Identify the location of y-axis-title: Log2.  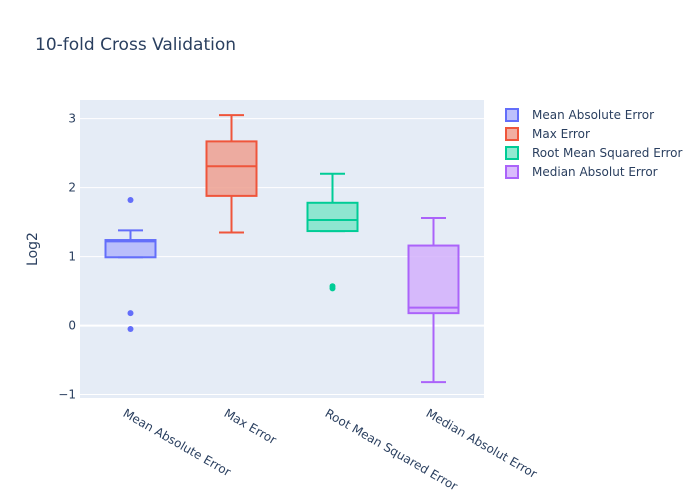
(33, 249).